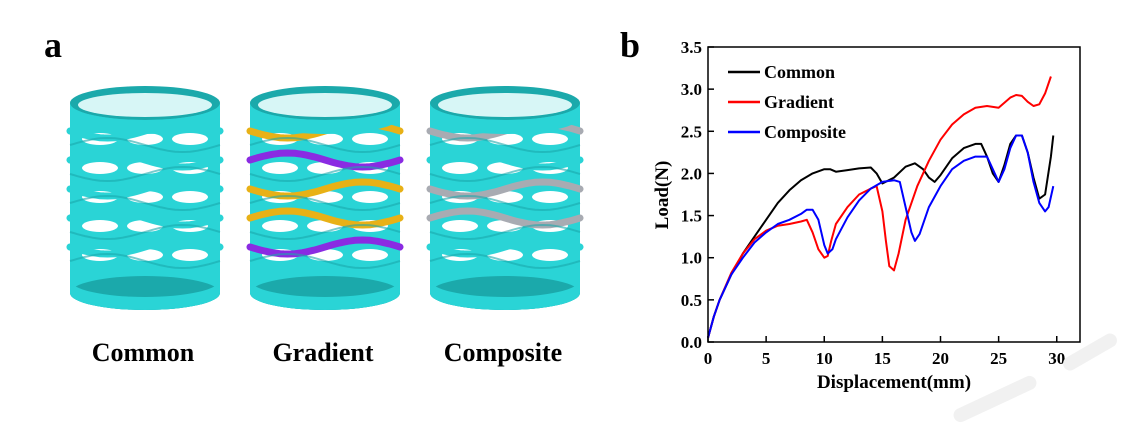 This screenshot has height=424, width=1142. What do you see at coordinates (882, 358) in the screenshot?
I see `x-tick-label: 15` at bounding box center [882, 358].